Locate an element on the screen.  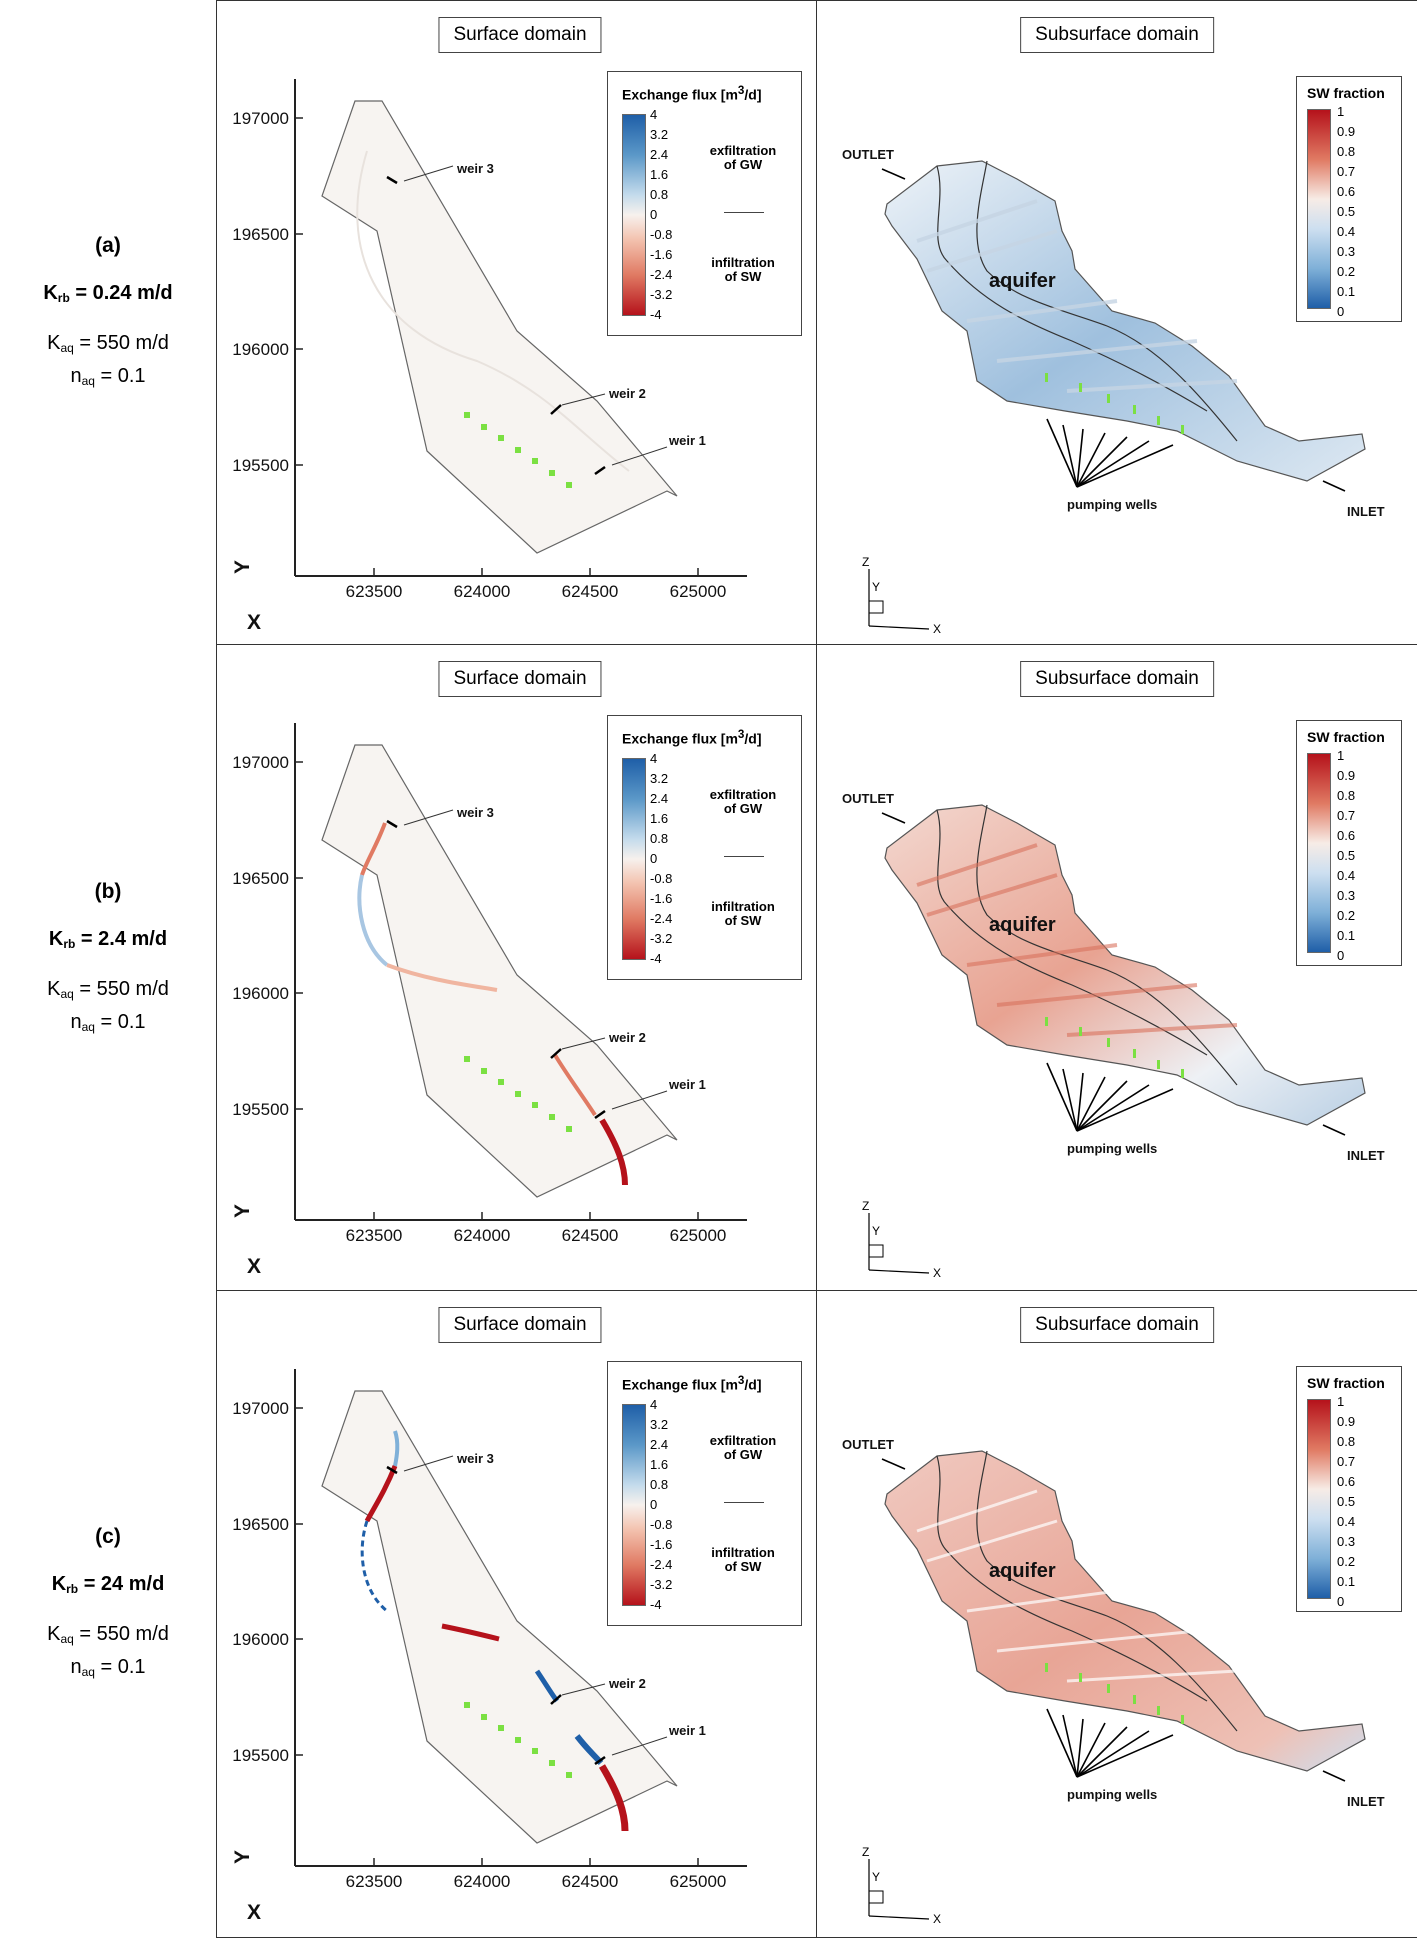
legend-tick: 4 is located at coordinates (654, 1404).